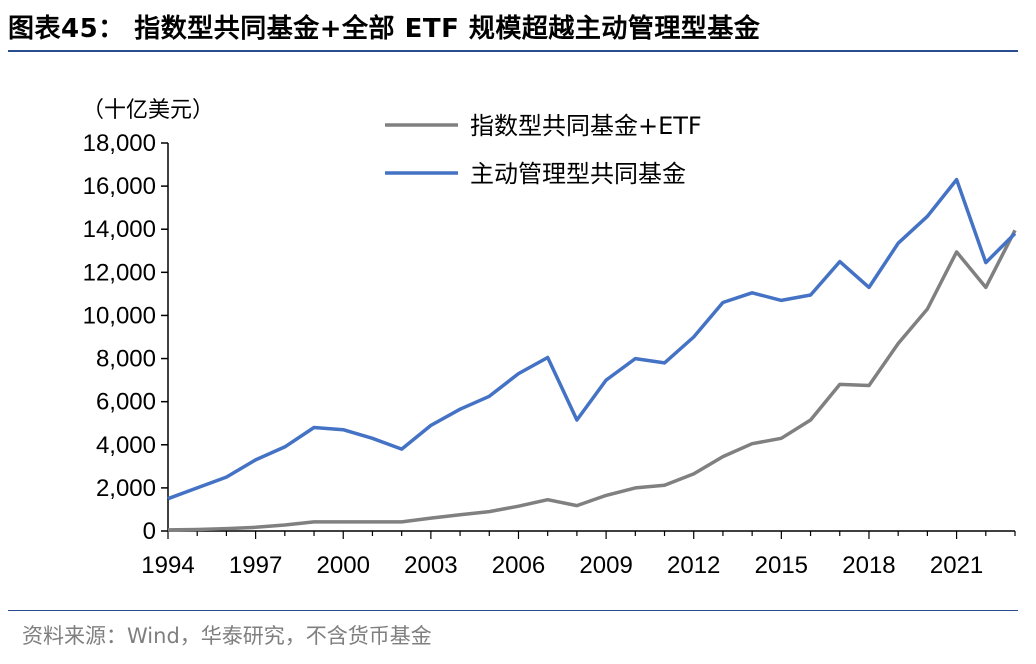 This screenshot has height=664, width=1036. I want to click on y-tick-label: 8,000, so click(126, 359).